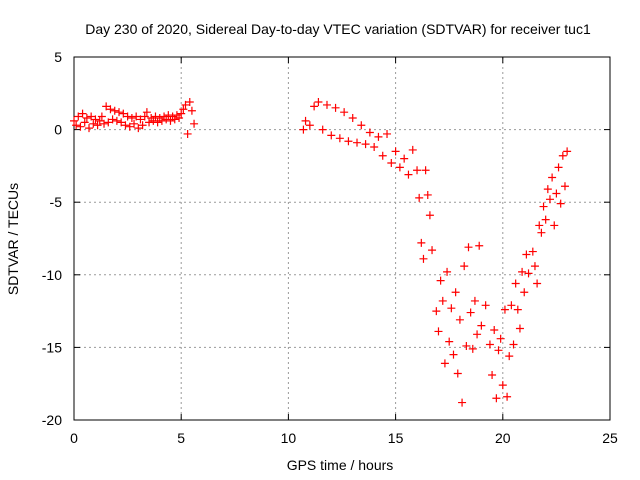 The height and width of the screenshot is (480, 640). Describe the element at coordinates (58, 57) in the screenshot. I see `y-tick-label: 5` at that location.